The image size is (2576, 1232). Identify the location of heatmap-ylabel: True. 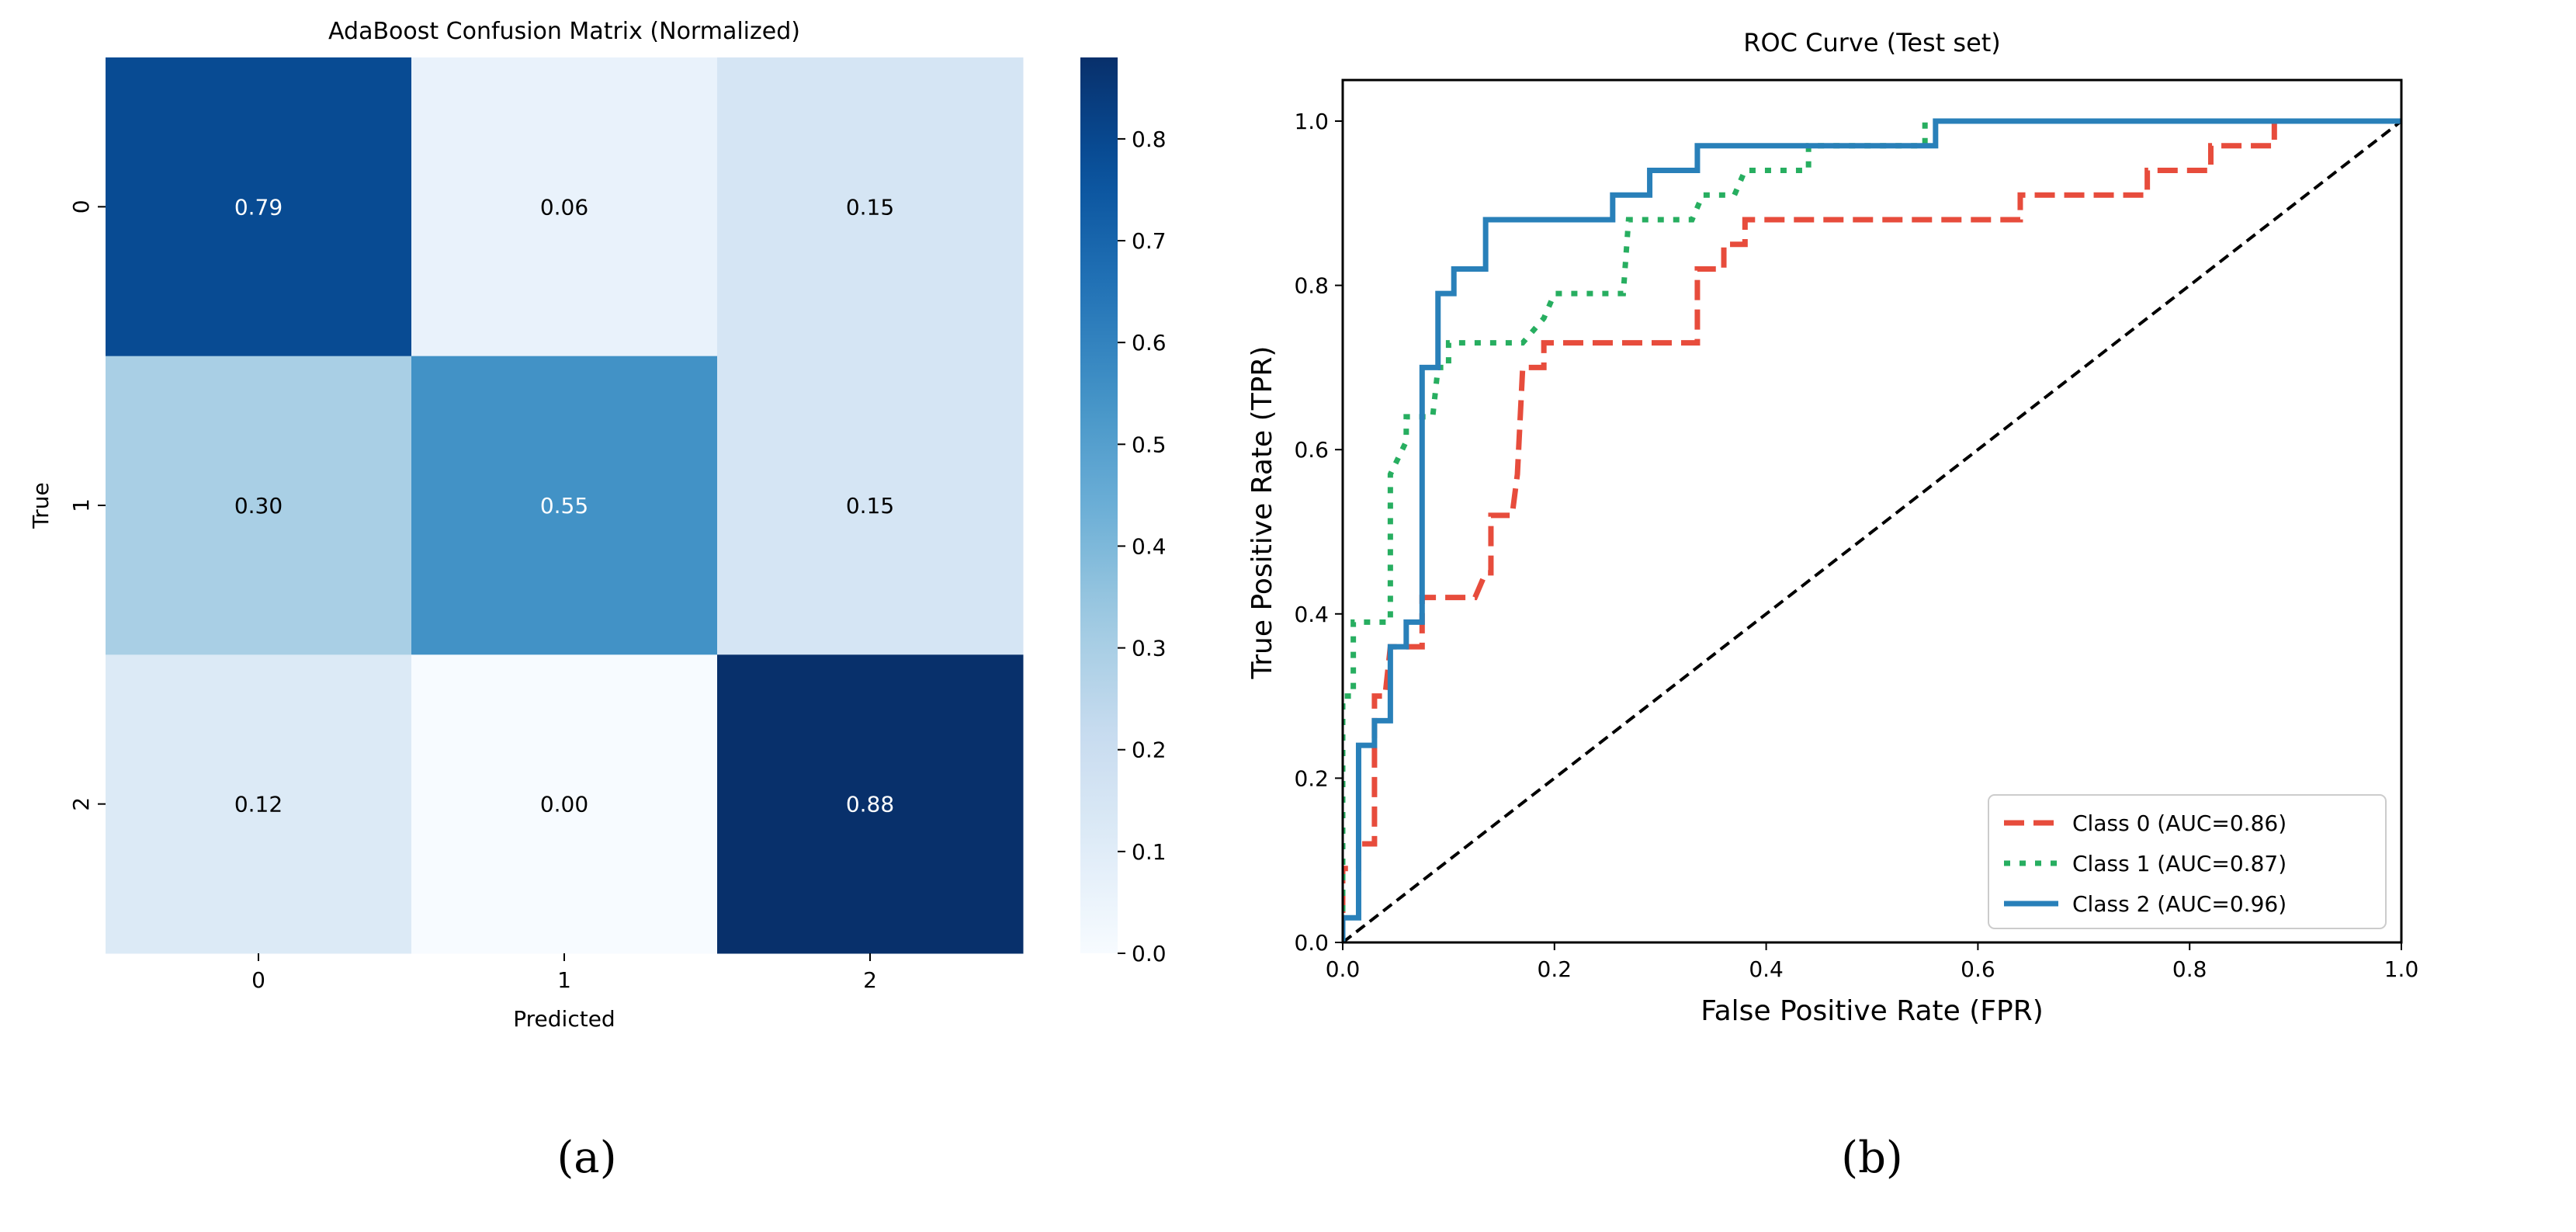
(41, 506).